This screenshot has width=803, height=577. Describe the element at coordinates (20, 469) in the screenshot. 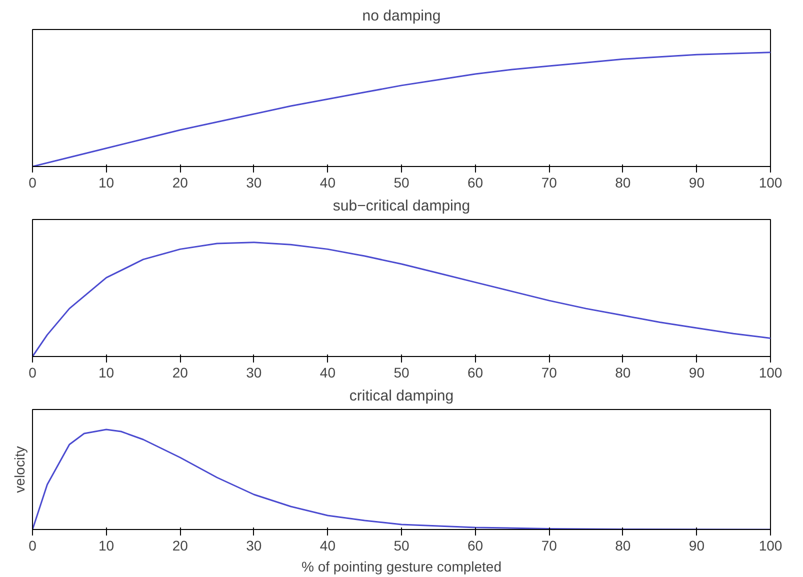

I see `y-axis-title: velocity` at that location.